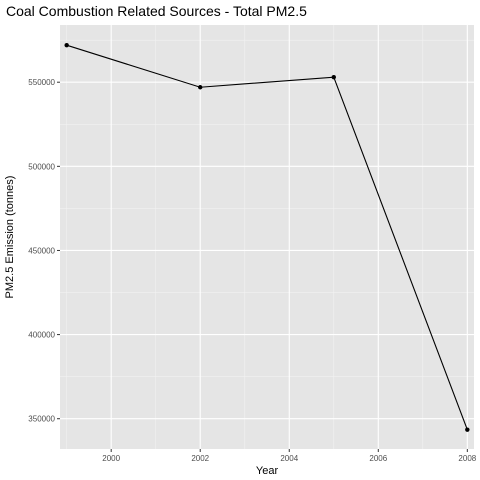  What do you see at coordinates (467, 458) in the screenshot?
I see `x-tick-label: 2008` at bounding box center [467, 458].